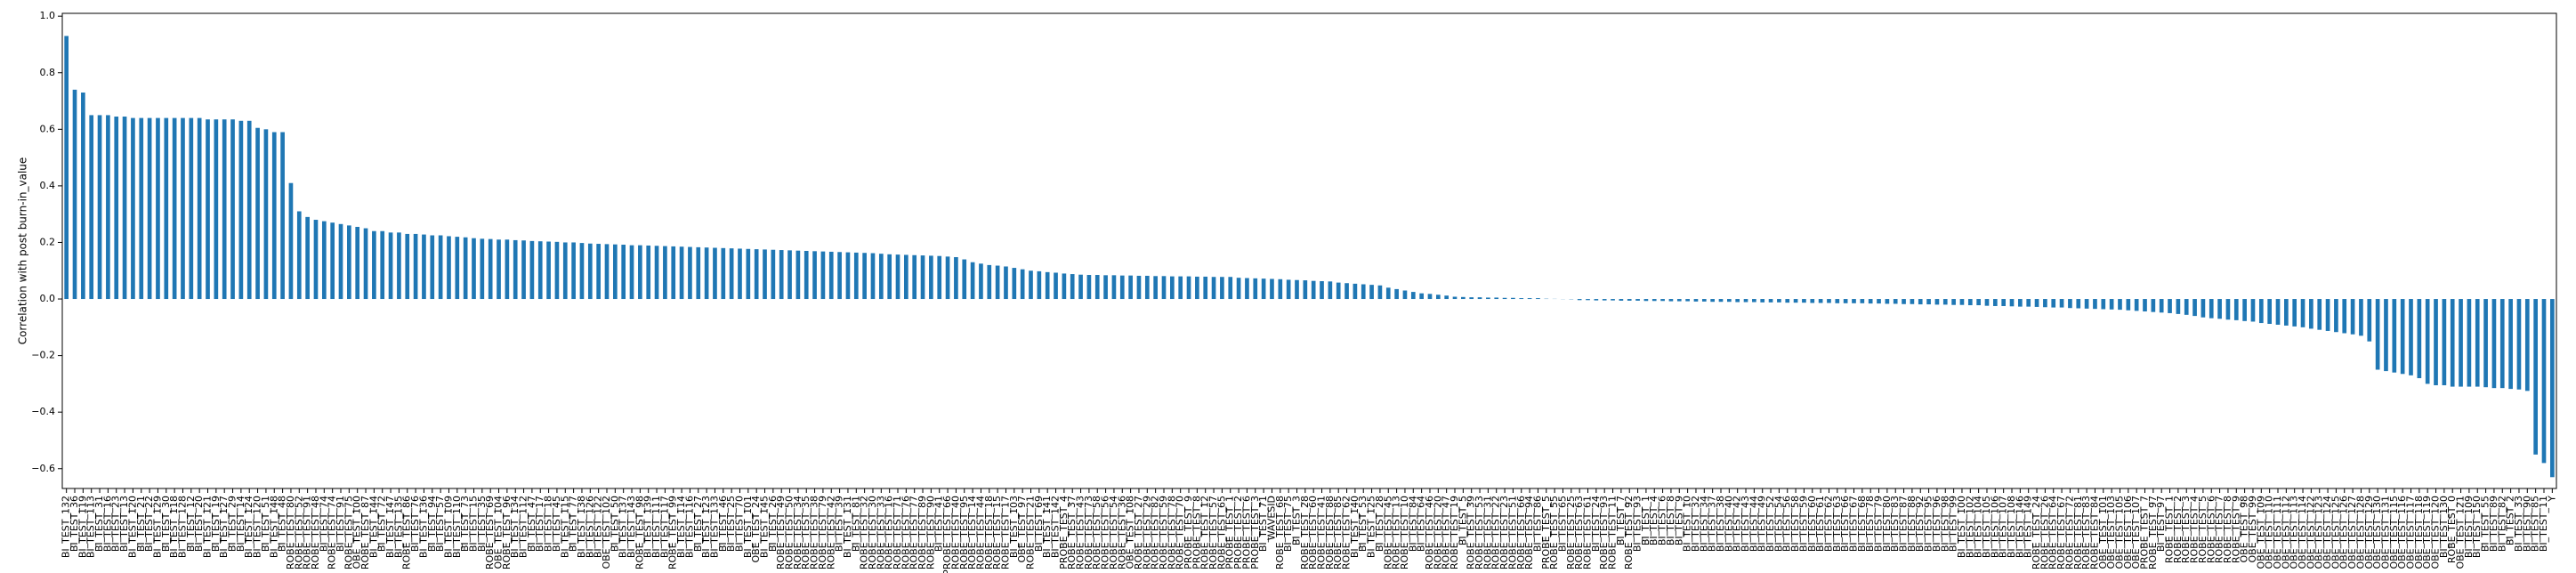 The height and width of the screenshot is (573, 2576). What do you see at coordinates (897, 532) in the screenshot?
I see `x-tick-label: ROBE_TEST_71` at bounding box center [897, 532].